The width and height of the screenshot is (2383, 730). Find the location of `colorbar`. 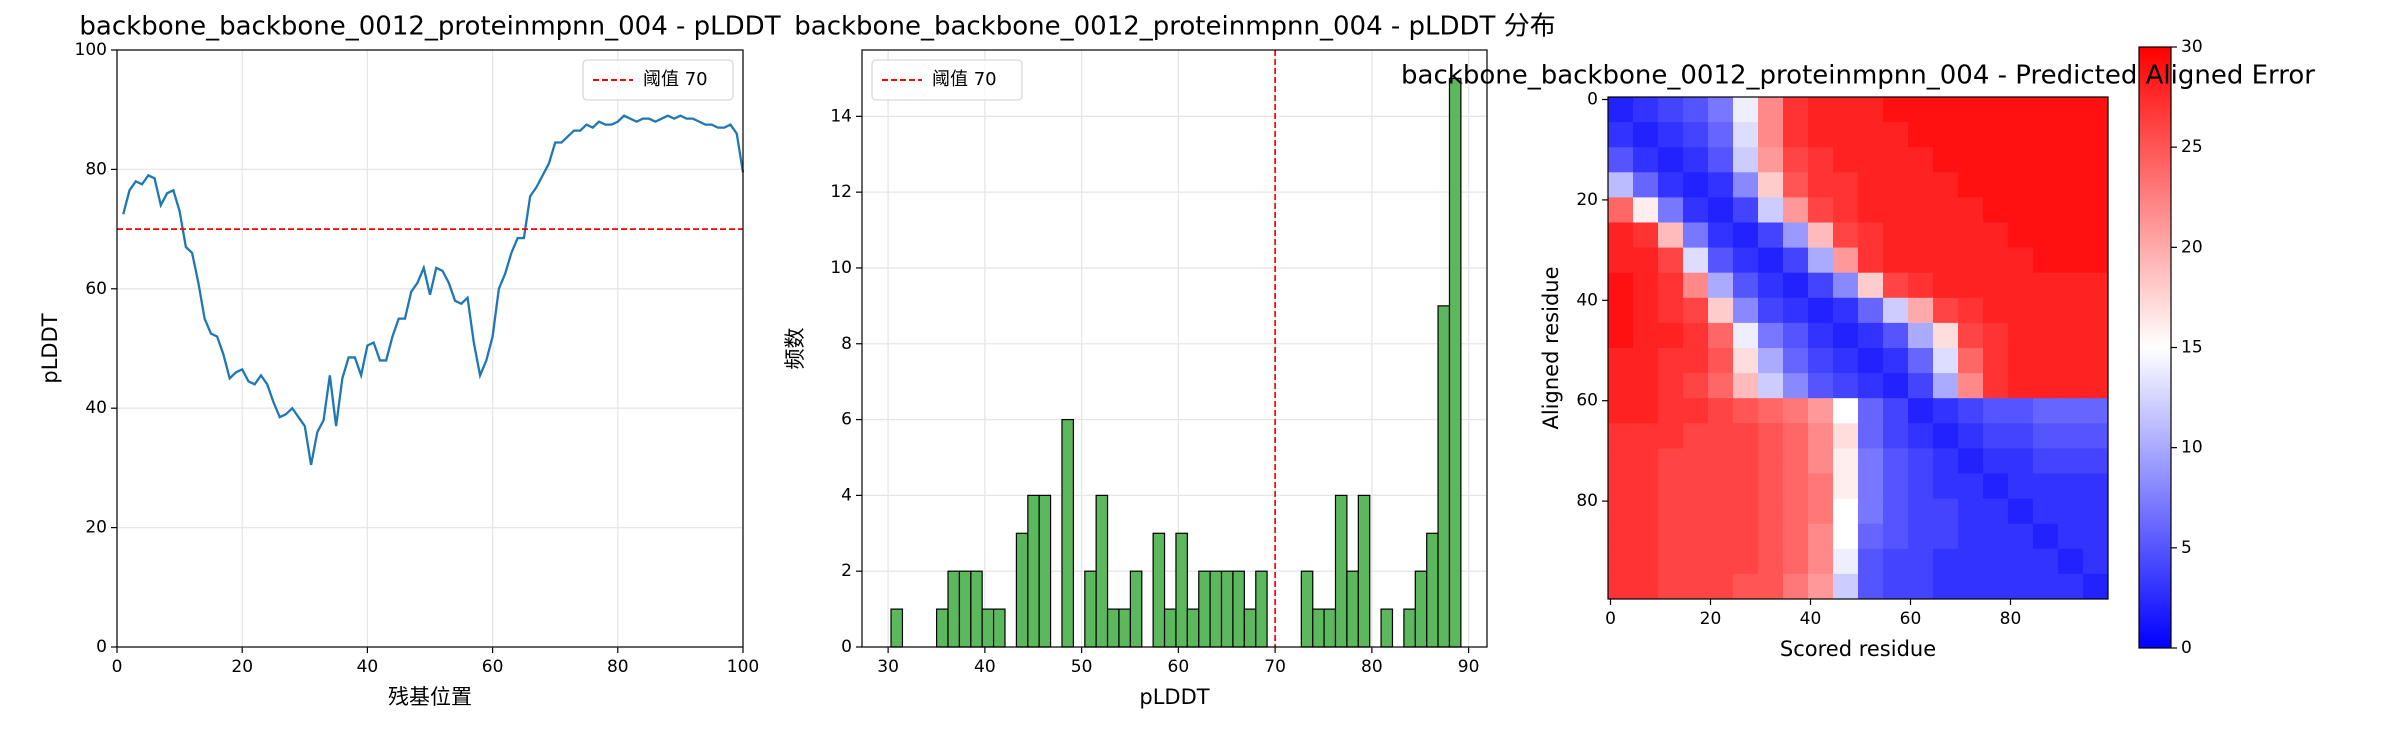

colorbar is located at coordinates (2155, 347).